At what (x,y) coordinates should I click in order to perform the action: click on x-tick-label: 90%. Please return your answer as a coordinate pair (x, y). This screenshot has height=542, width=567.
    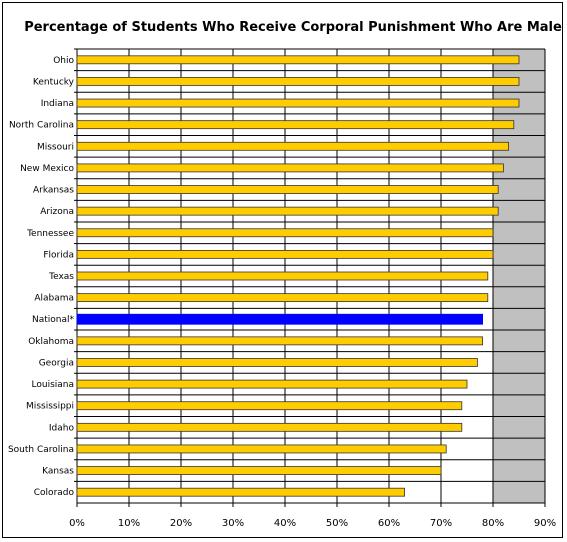
    Looking at the image, I should click on (545, 523).